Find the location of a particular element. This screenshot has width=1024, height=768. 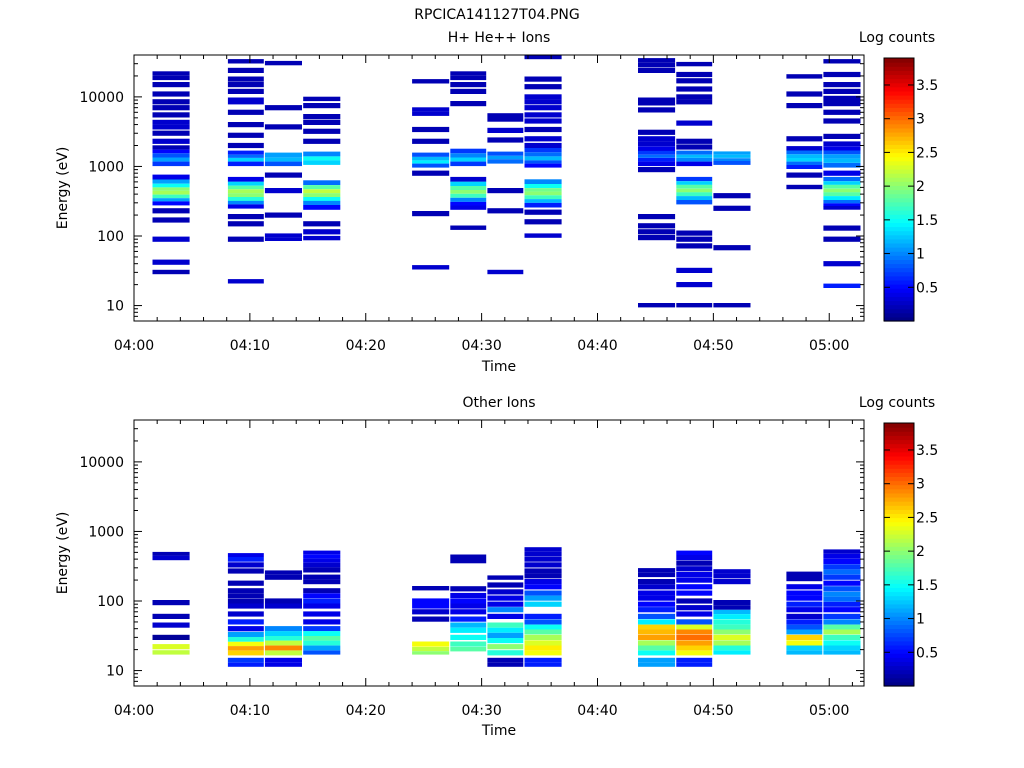

x-tick-label: 04:50 is located at coordinates (713, 346).